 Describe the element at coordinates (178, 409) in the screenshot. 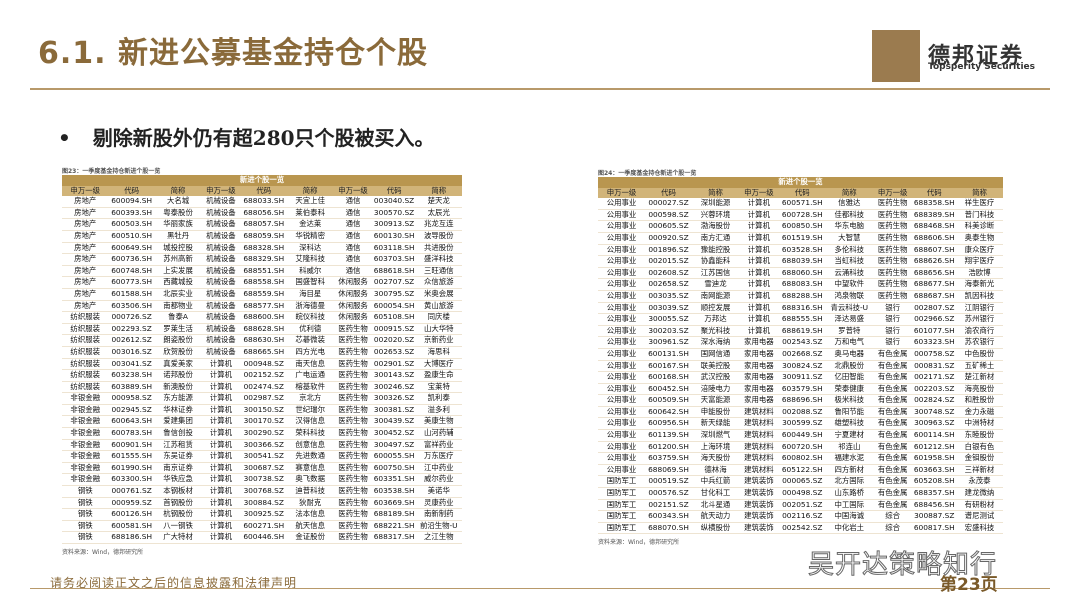

I see `table-cell: 华林证券` at that location.